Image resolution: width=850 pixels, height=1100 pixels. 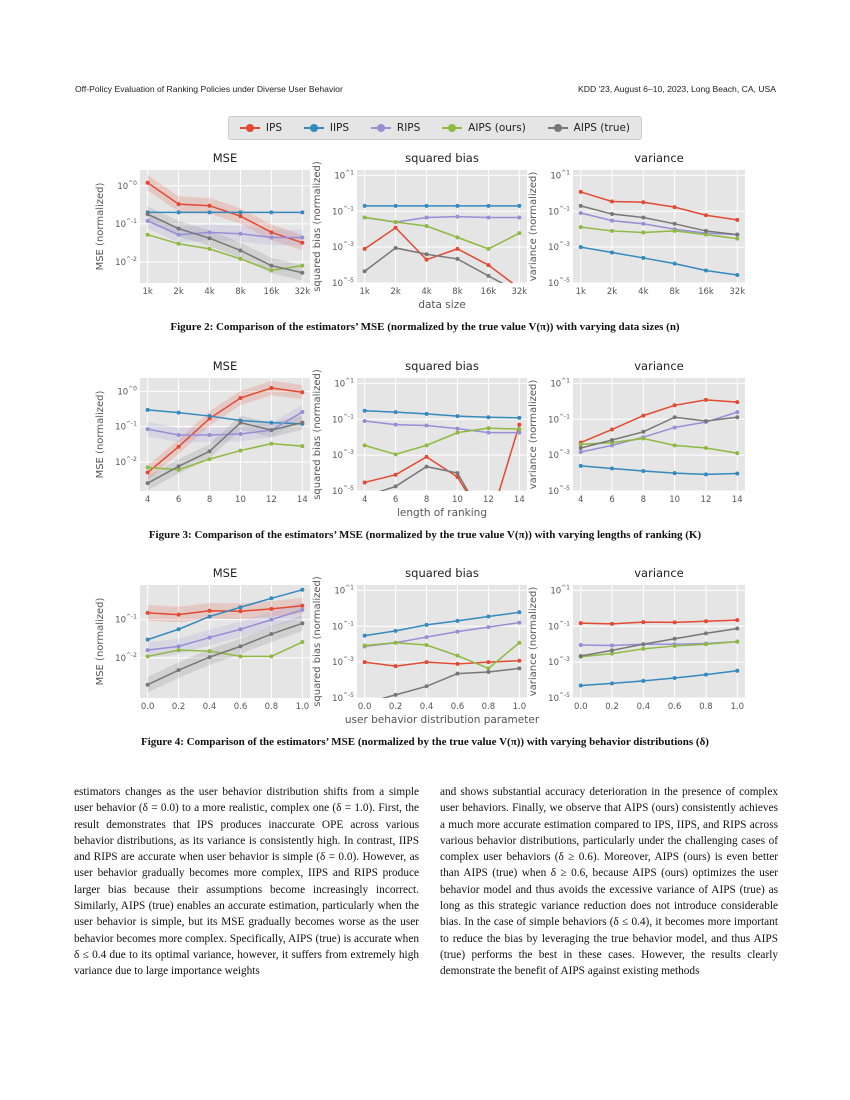 What do you see at coordinates (659, 573) in the screenshot?
I see `chart-title: variance` at bounding box center [659, 573].